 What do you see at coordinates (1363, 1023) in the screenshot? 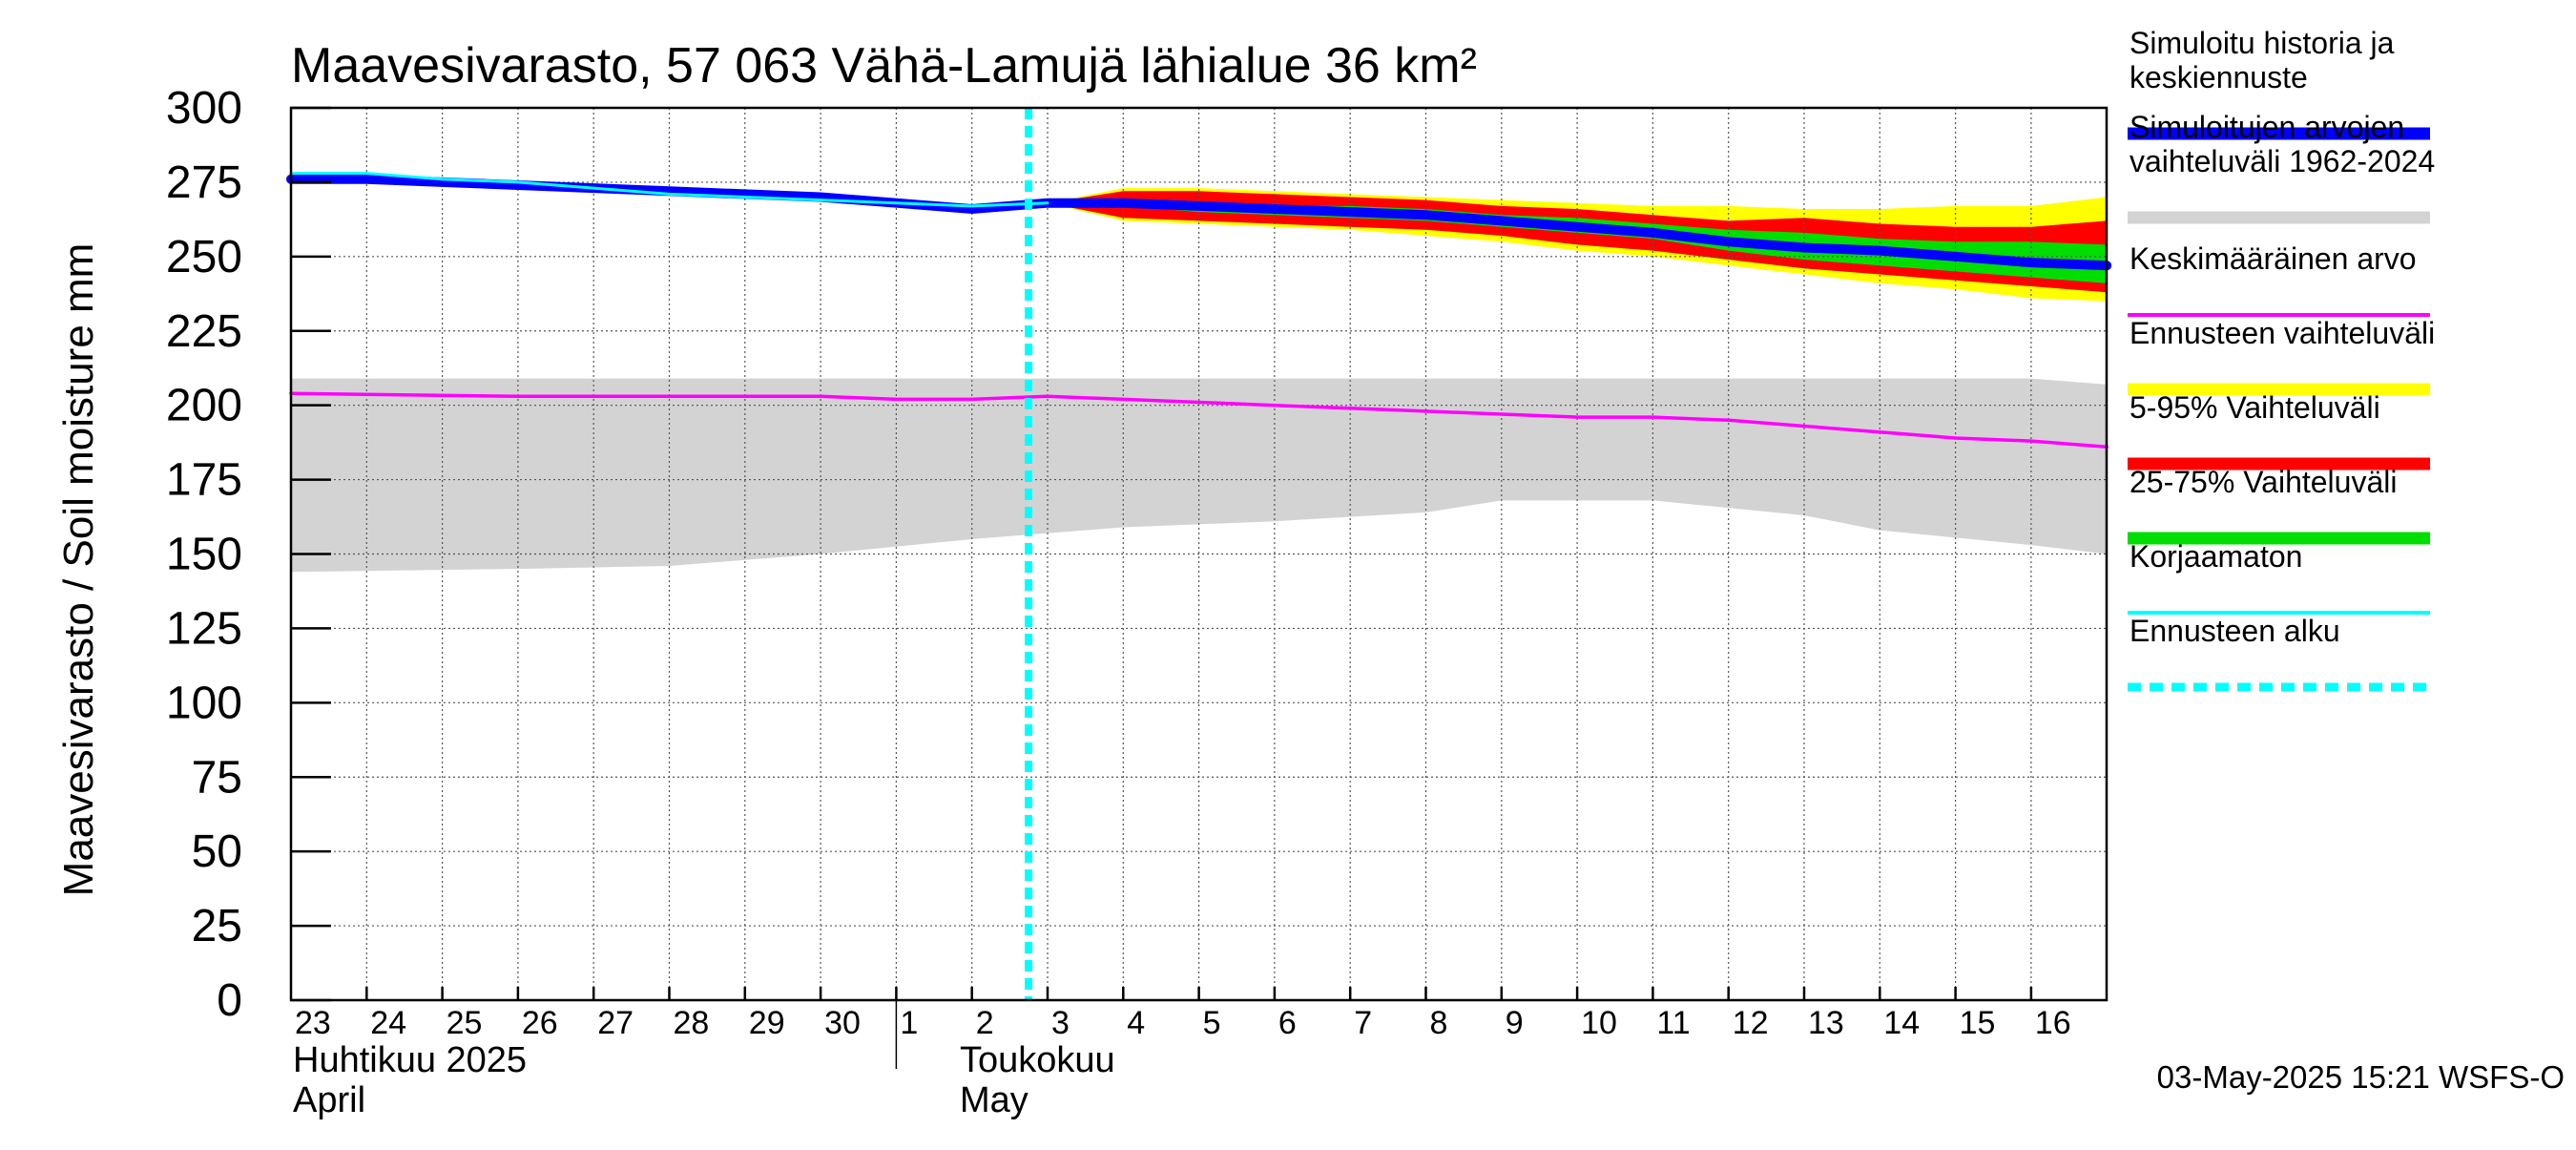
I see `x-tick-label: 7` at bounding box center [1363, 1023].